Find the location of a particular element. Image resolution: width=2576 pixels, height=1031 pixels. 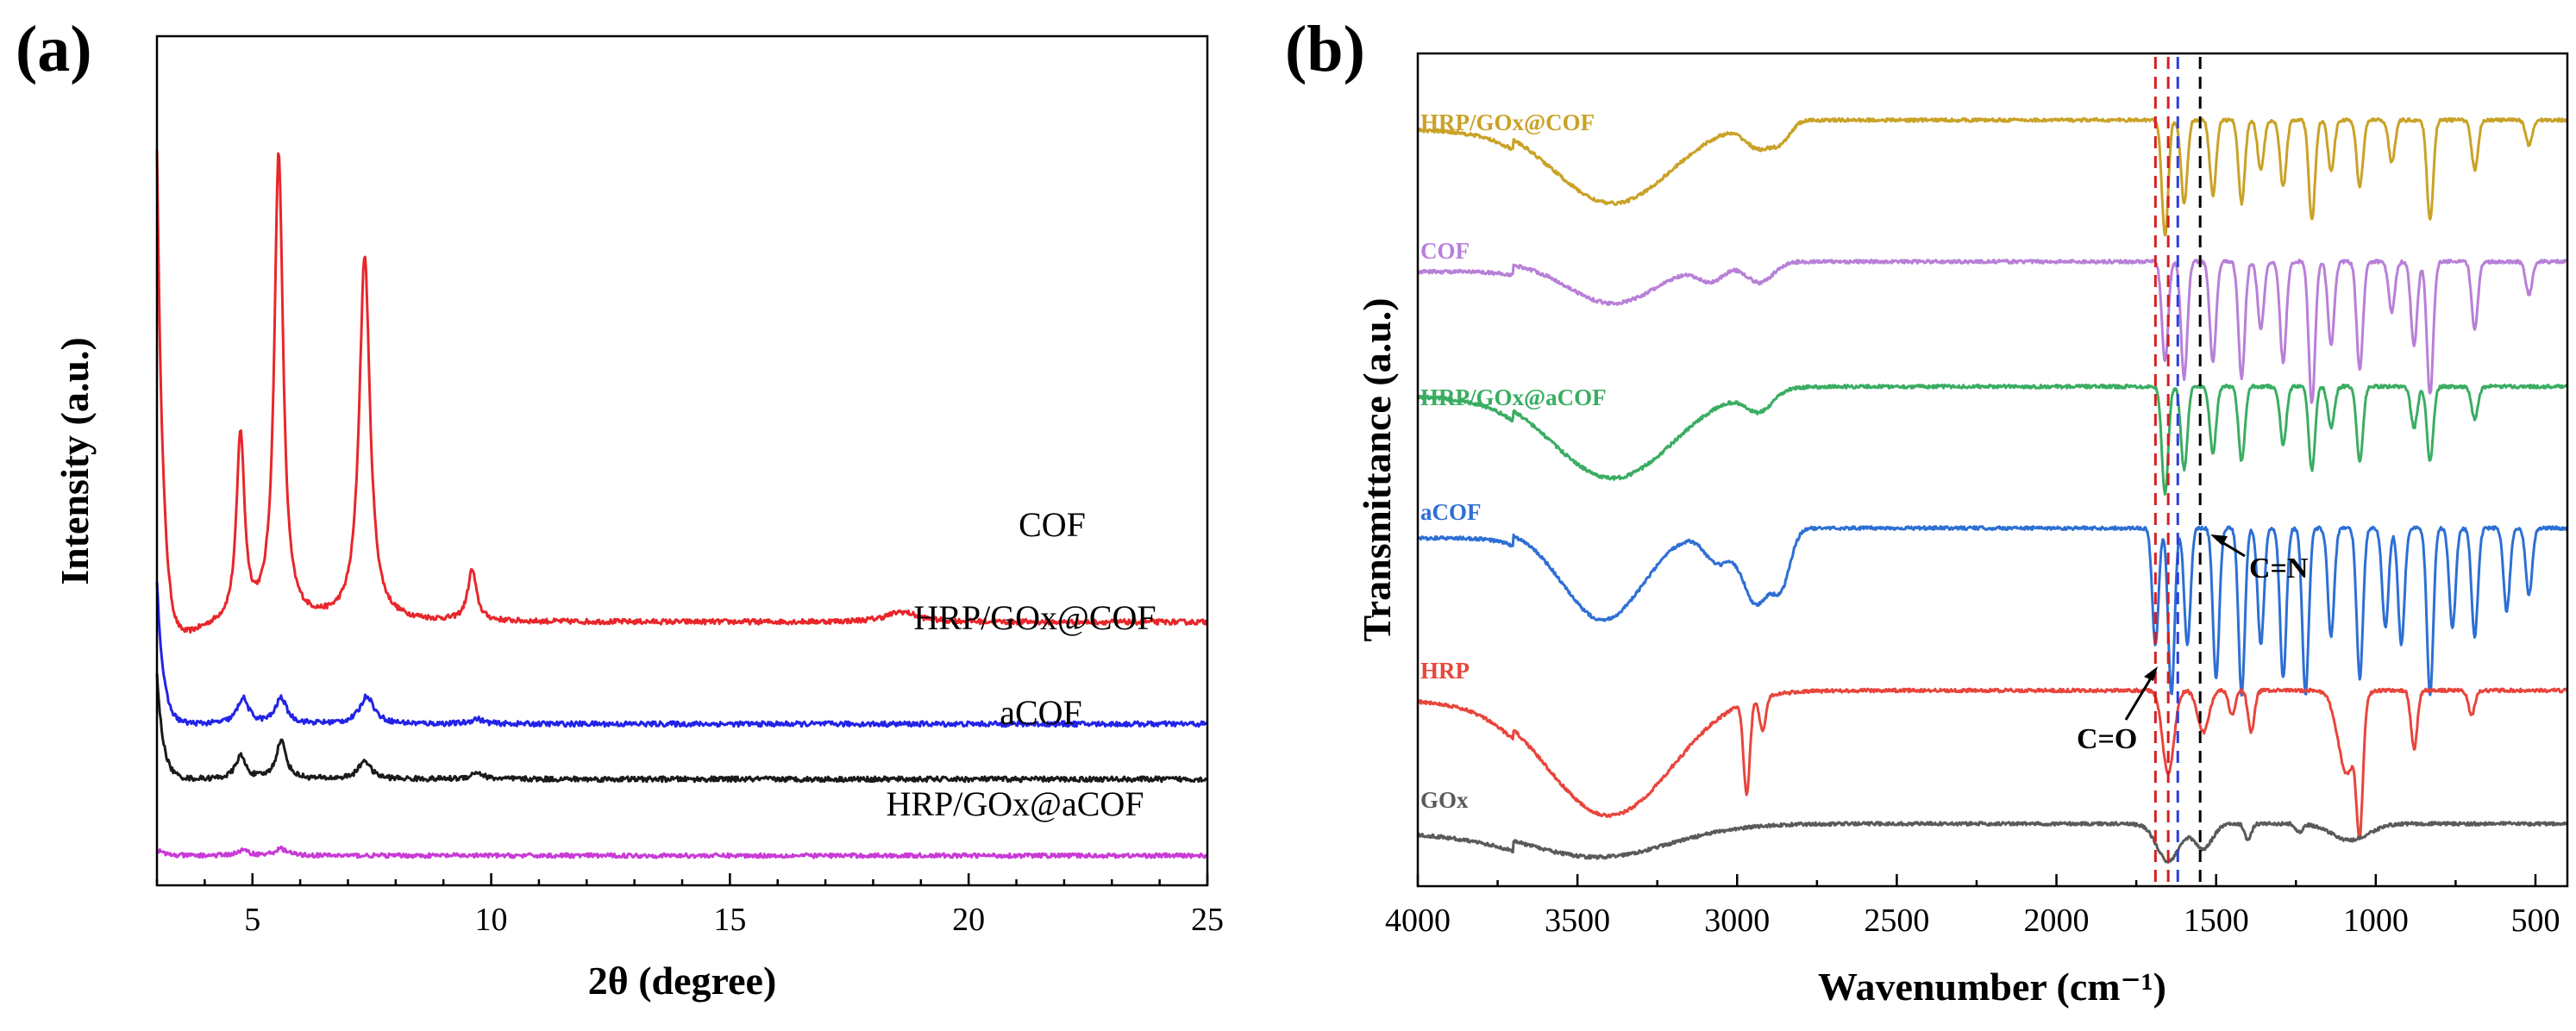

panel-b-label-acof: aCOF is located at coordinates (1451, 512).